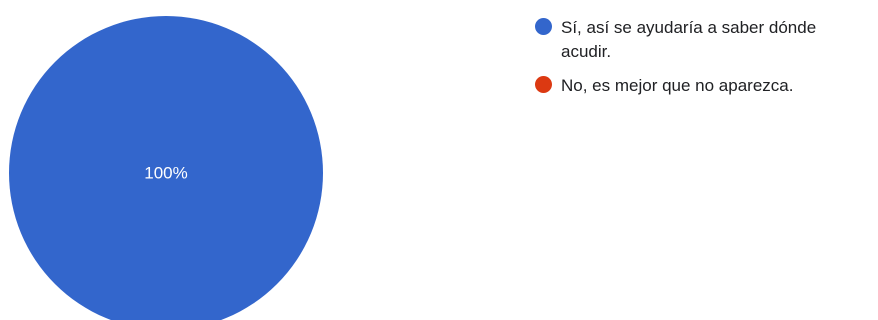 Image resolution: width=878 pixels, height=320 pixels. Describe the element at coordinates (165, 173) in the screenshot. I see `pie-data-label-si: 100%` at that location.